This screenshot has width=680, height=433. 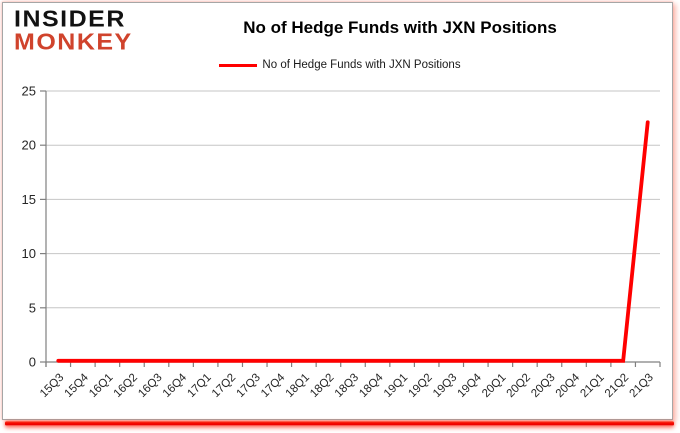 What do you see at coordinates (29, 199) in the screenshot?
I see `y-axis-label: 15` at bounding box center [29, 199].